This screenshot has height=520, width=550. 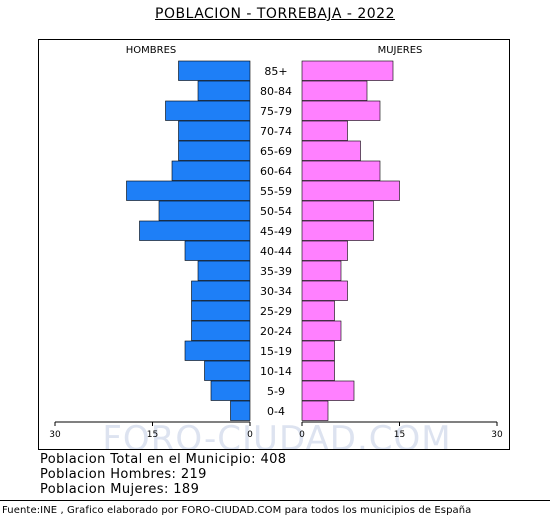 I want to click on stat-women: Poblacion Mujeres: 189, so click(x=120, y=489).